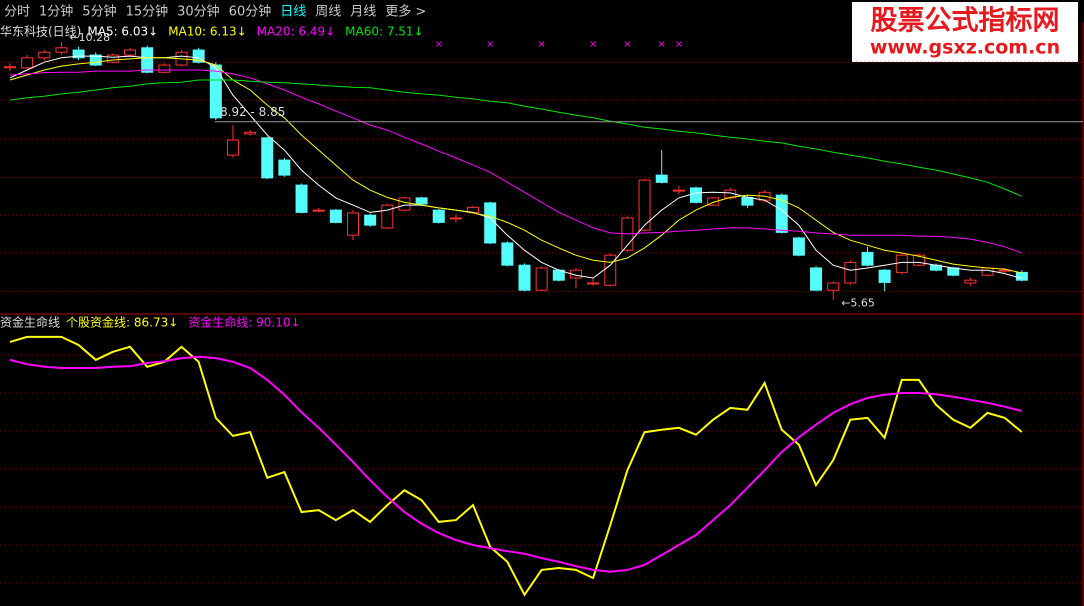  I want to click on legend-entry: MA10: 6.13↓, so click(207, 32).